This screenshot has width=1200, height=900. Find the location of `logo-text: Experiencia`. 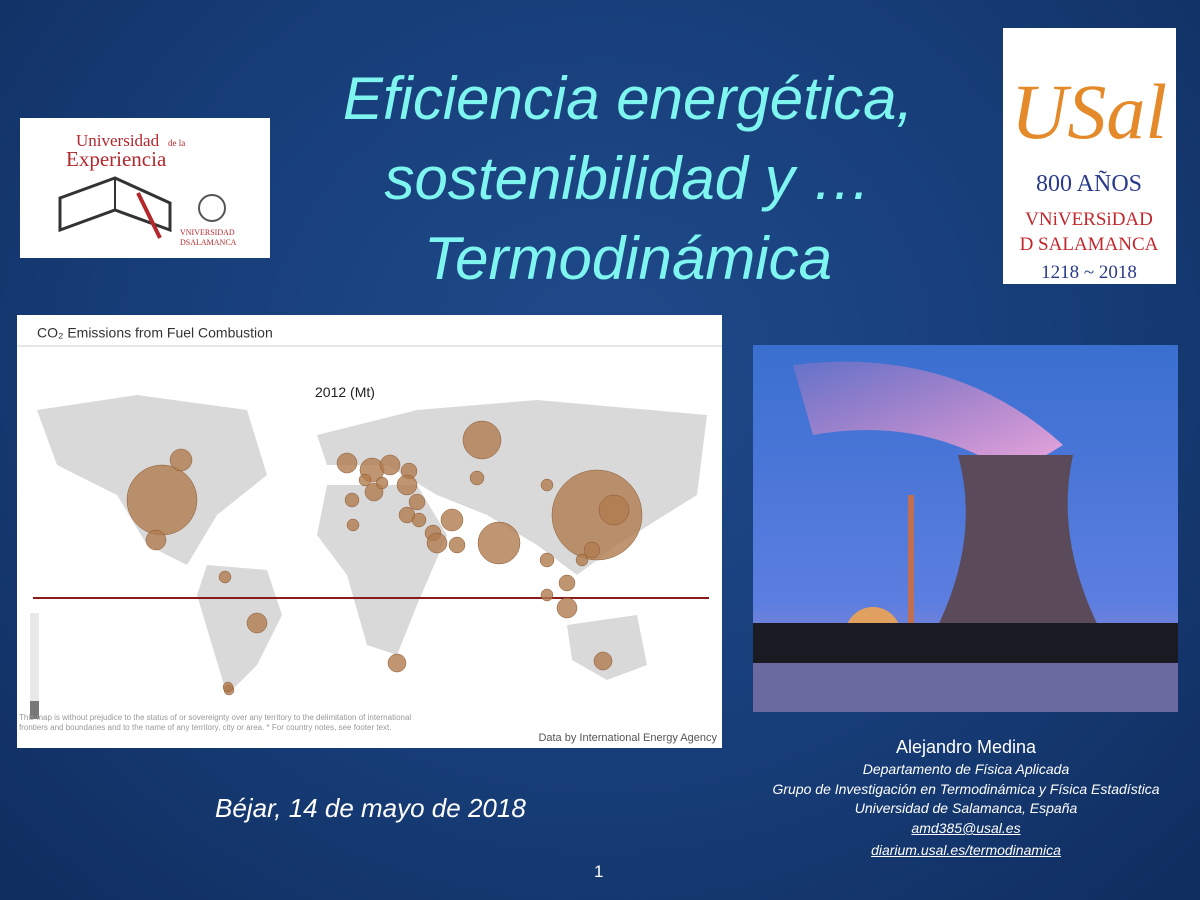

logo-text: Experiencia is located at coordinates (116, 159).